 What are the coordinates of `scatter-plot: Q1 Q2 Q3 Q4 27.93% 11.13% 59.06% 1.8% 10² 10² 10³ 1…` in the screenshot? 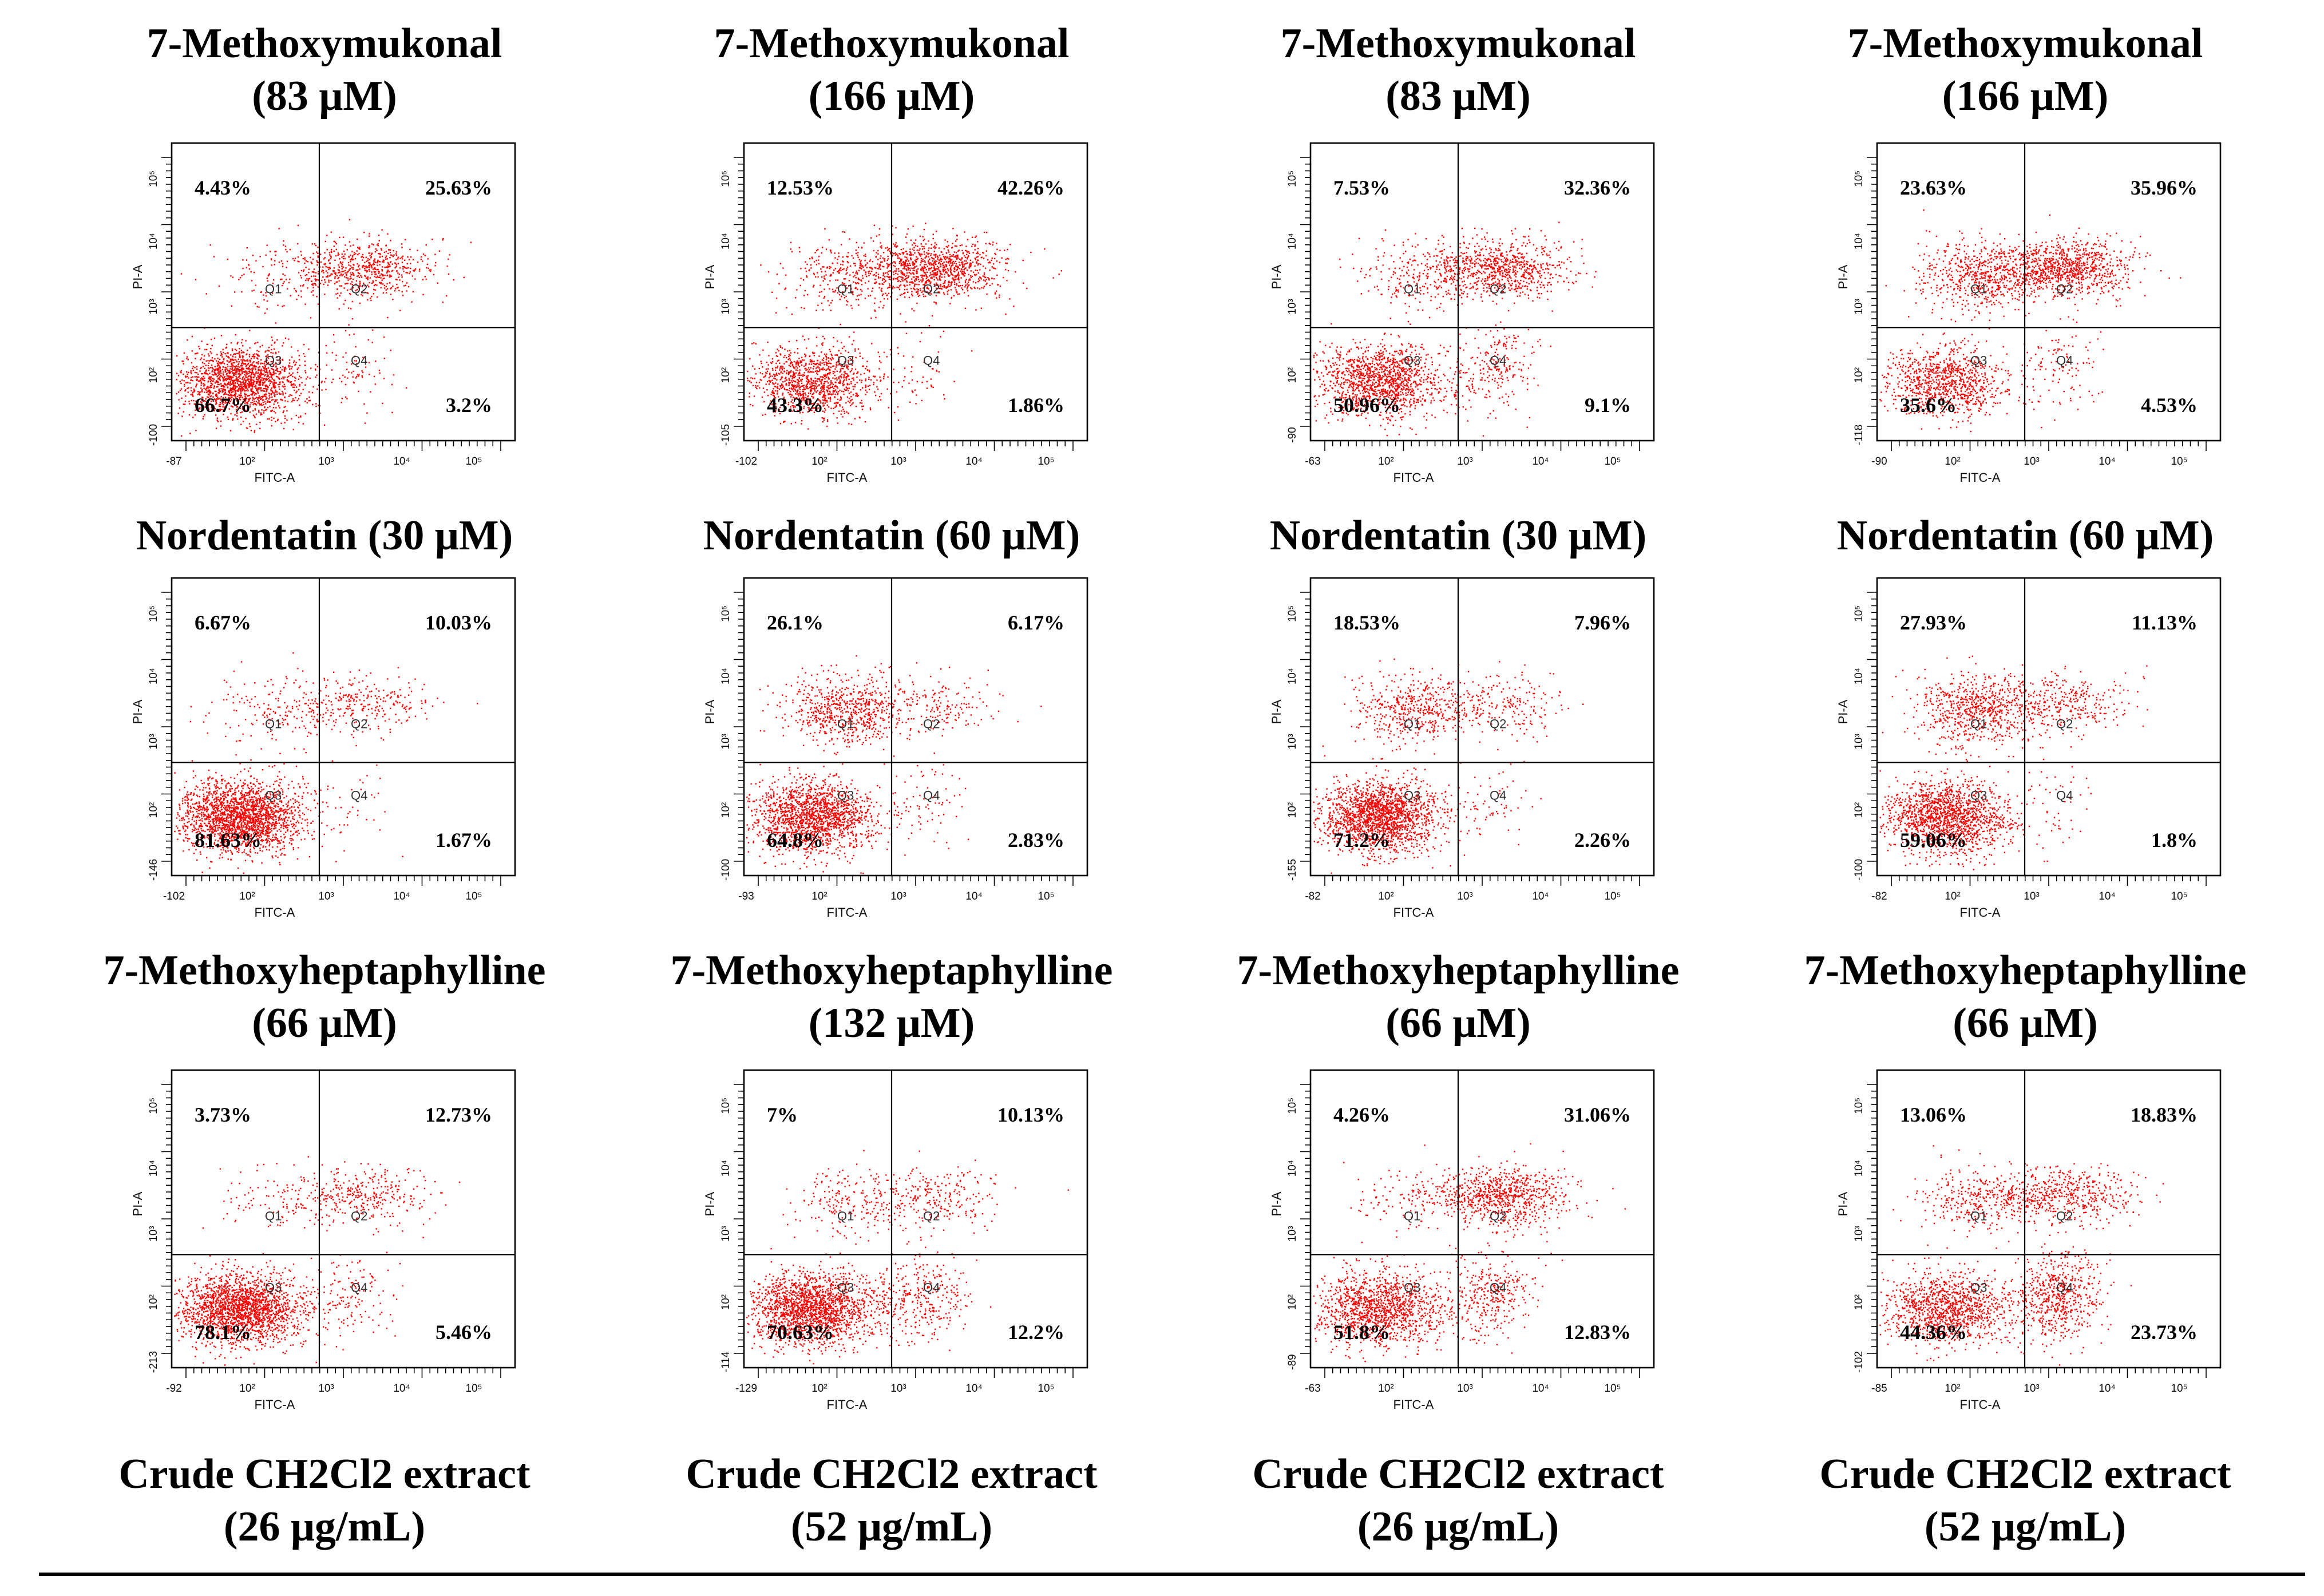 It's located at (2029, 748).